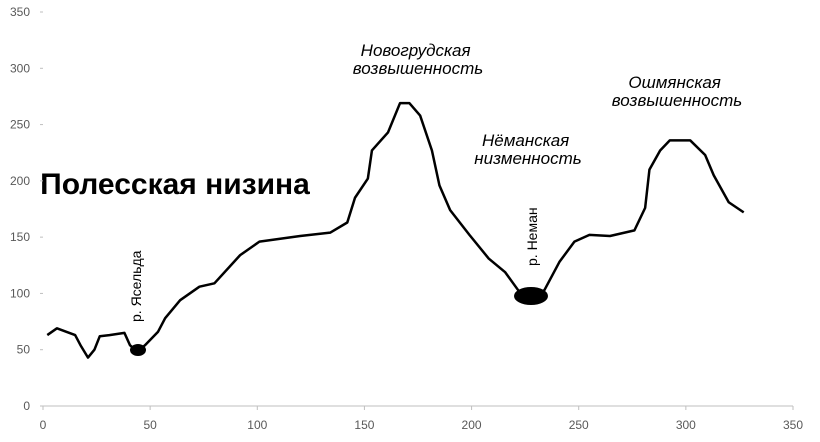  What do you see at coordinates (43, 425) in the screenshot?
I see `x-tick-label: 0` at bounding box center [43, 425].